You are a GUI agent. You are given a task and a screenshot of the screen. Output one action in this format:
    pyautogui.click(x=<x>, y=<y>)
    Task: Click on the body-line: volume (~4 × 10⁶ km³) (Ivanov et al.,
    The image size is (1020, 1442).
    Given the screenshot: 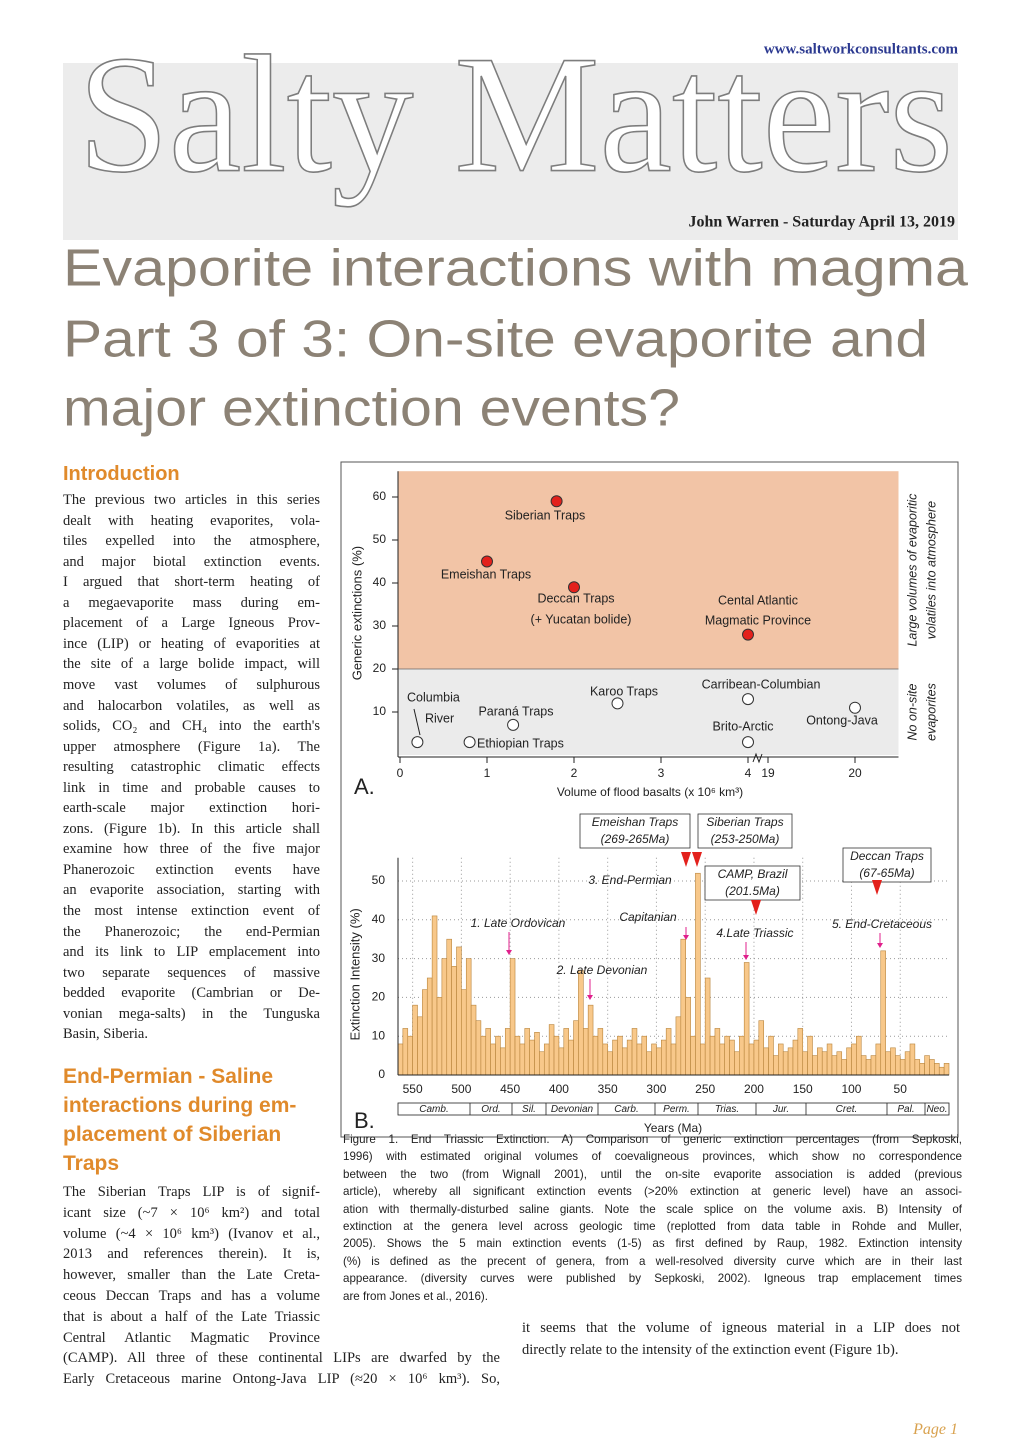 What is the action you would take?
    pyautogui.click(x=191, y=1233)
    